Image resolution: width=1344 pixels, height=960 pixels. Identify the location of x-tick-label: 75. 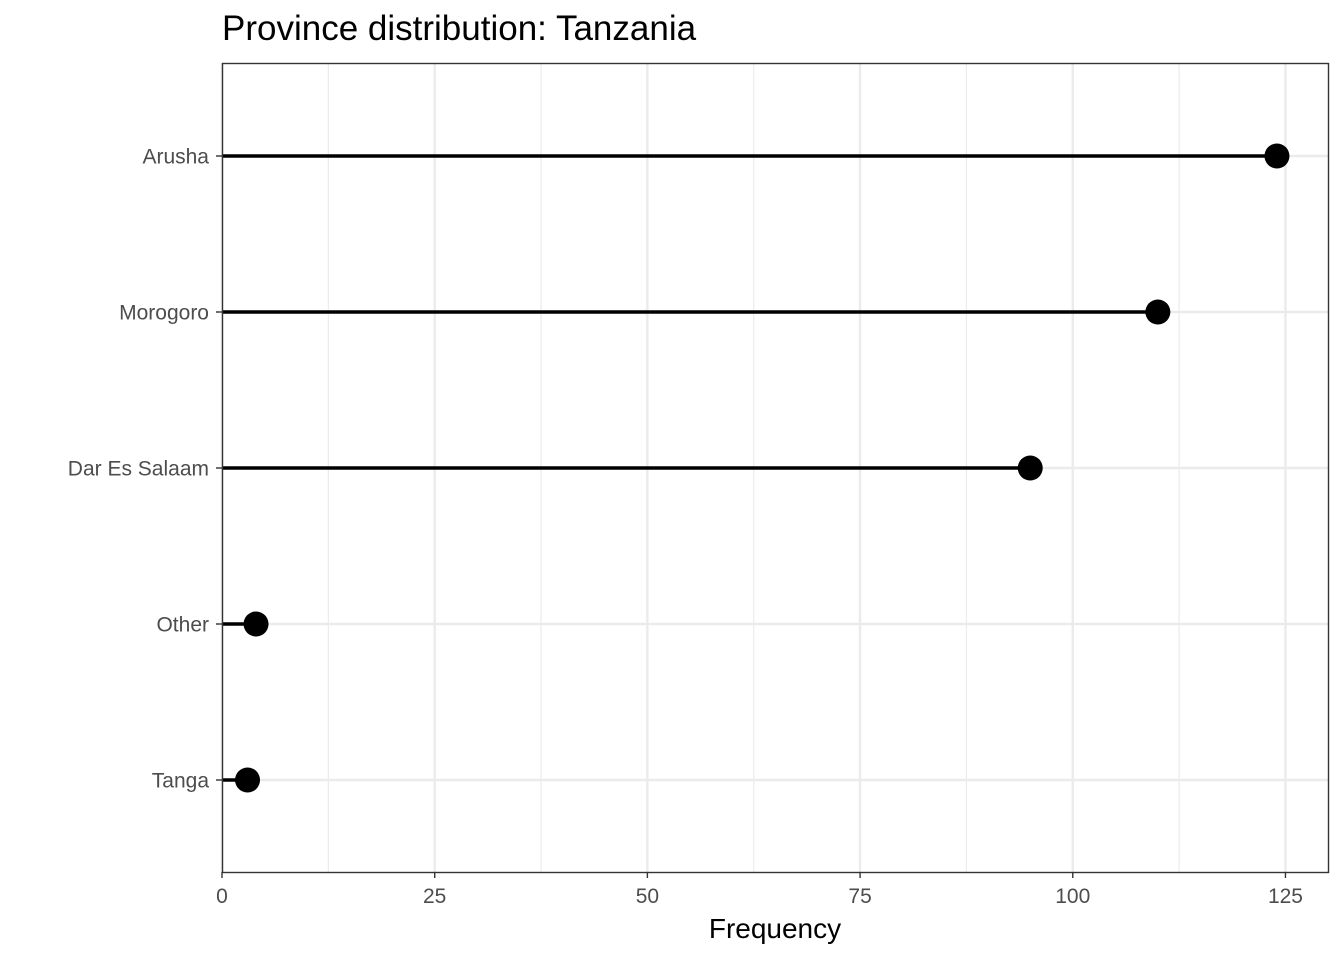
(859, 896).